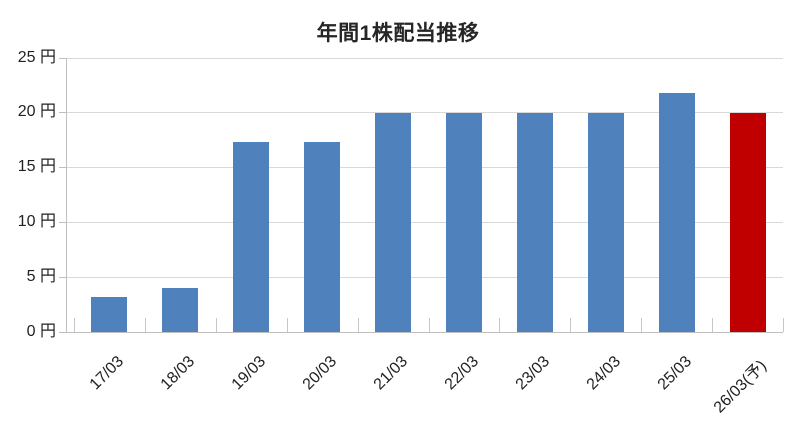 The width and height of the screenshot is (796, 435). I want to click on x-axis-line, so click(424, 332).